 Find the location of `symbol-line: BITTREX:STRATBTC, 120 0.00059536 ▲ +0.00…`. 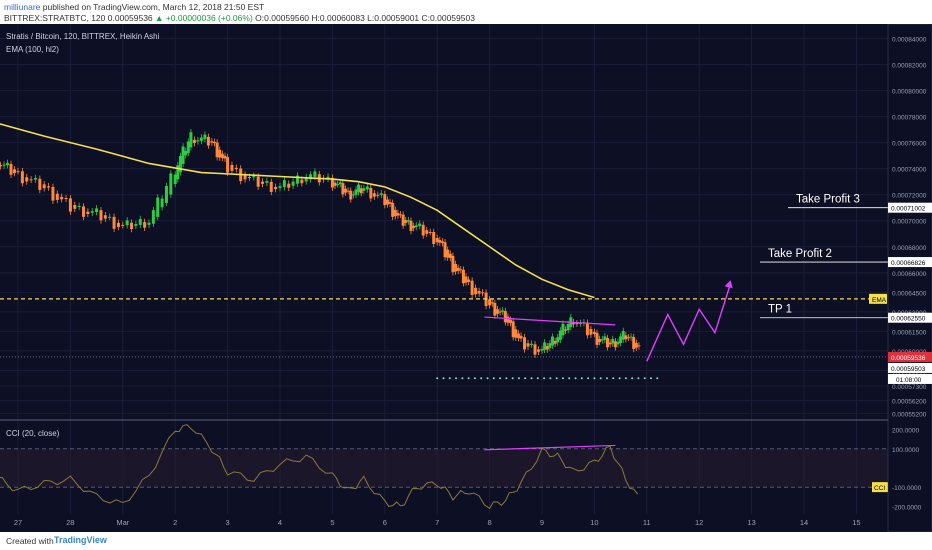

symbol-line: BITTREX:STRATBTC, 120 0.00059536 ▲ +0.00… is located at coordinates (239, 18).